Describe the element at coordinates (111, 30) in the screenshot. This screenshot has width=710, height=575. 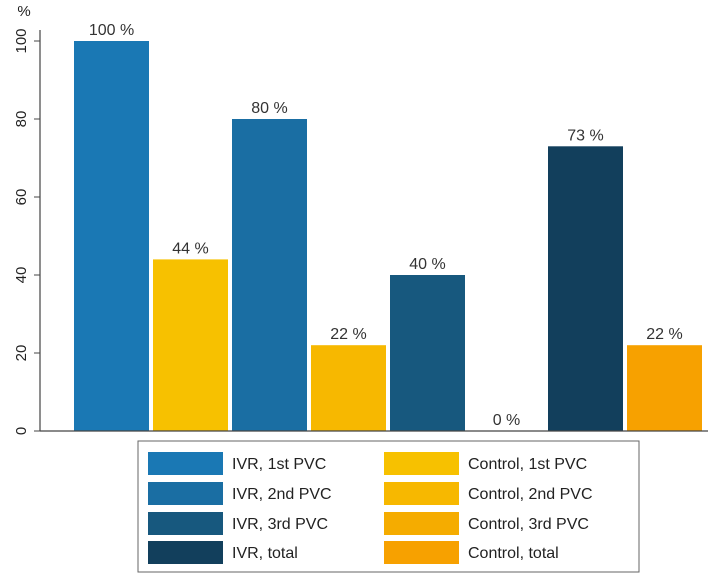
I see `data-label: 100 %` at that location.